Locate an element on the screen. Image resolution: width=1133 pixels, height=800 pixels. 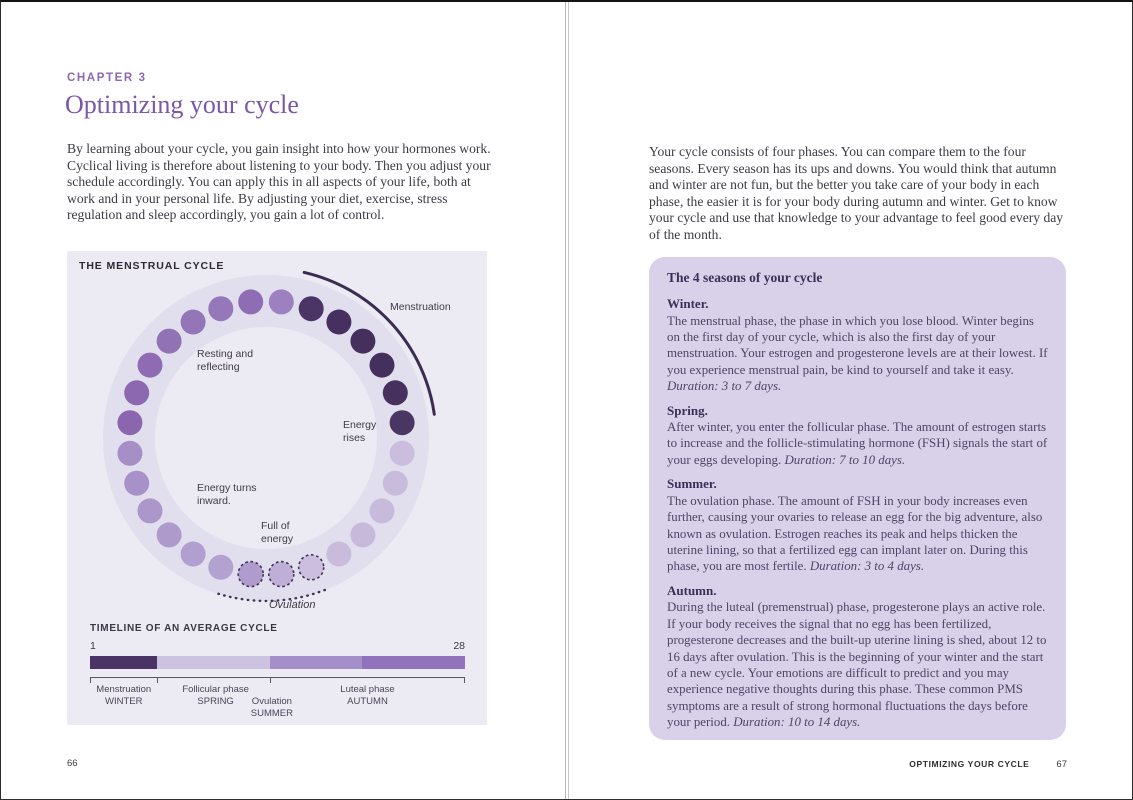
label-menstruation: Menstruation is located at coordinates (420, 307).